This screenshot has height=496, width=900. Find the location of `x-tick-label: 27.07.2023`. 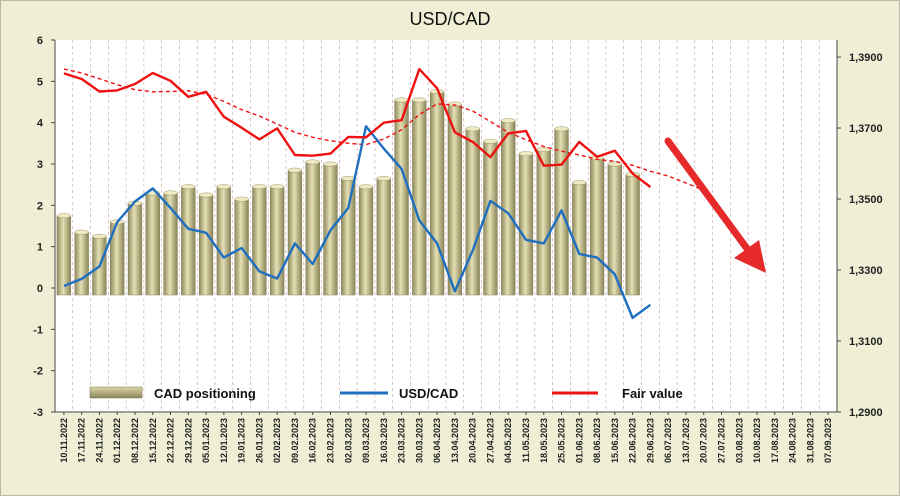

x-tick-label: 27.07.2023 is located at coordinates (721, 440).